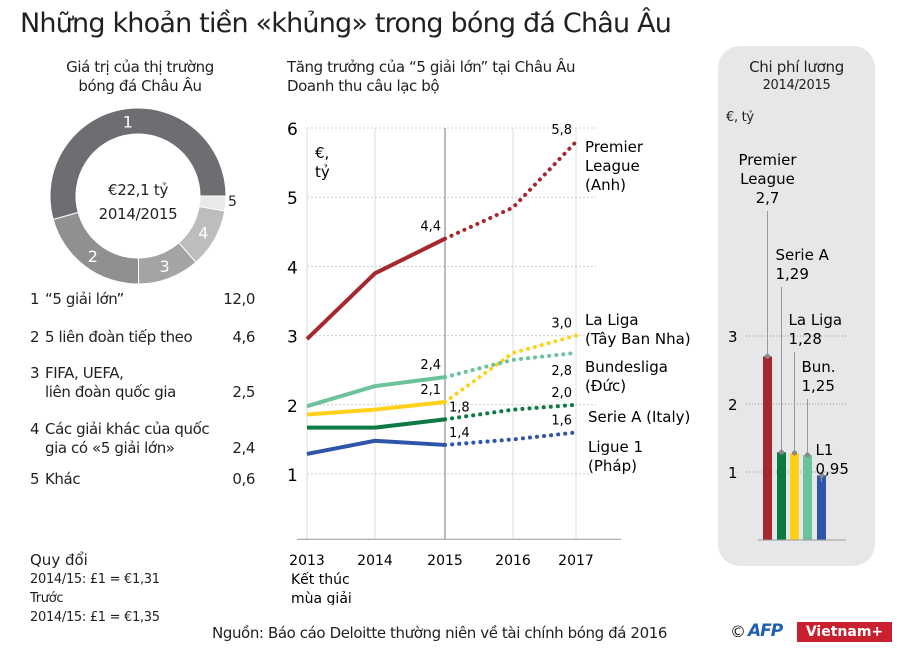 This screenshot has height=649, width=900. I want to click on series-name: Premier, so click(614, 147).